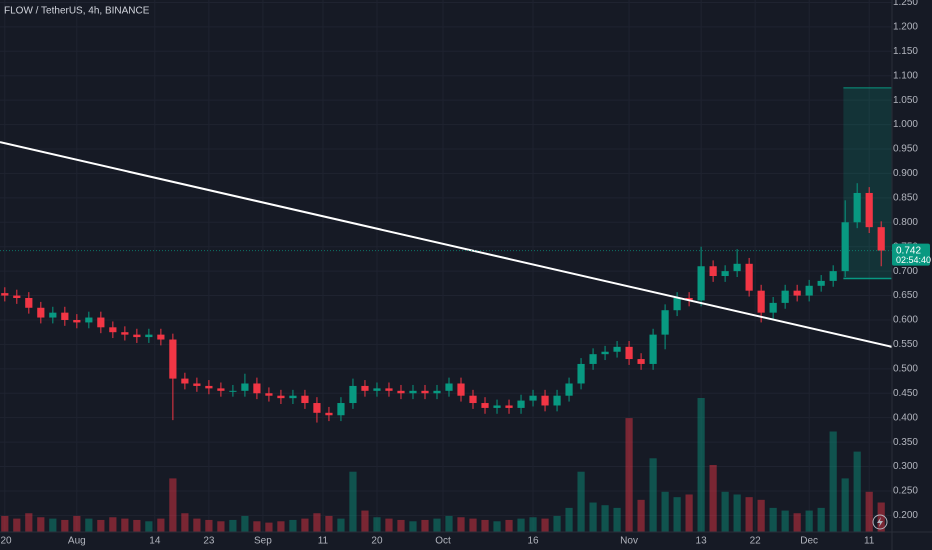 This screenshot has height=550, width=932. Describe the element at coordinates (905, 491) in the screenshot. I see `y-tick-label: 0.250` at that location.